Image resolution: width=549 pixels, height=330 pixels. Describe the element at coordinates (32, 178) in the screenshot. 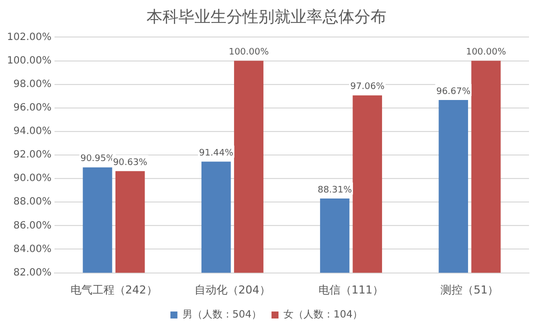

I see `y-tick-label: 90.00%` at that location.